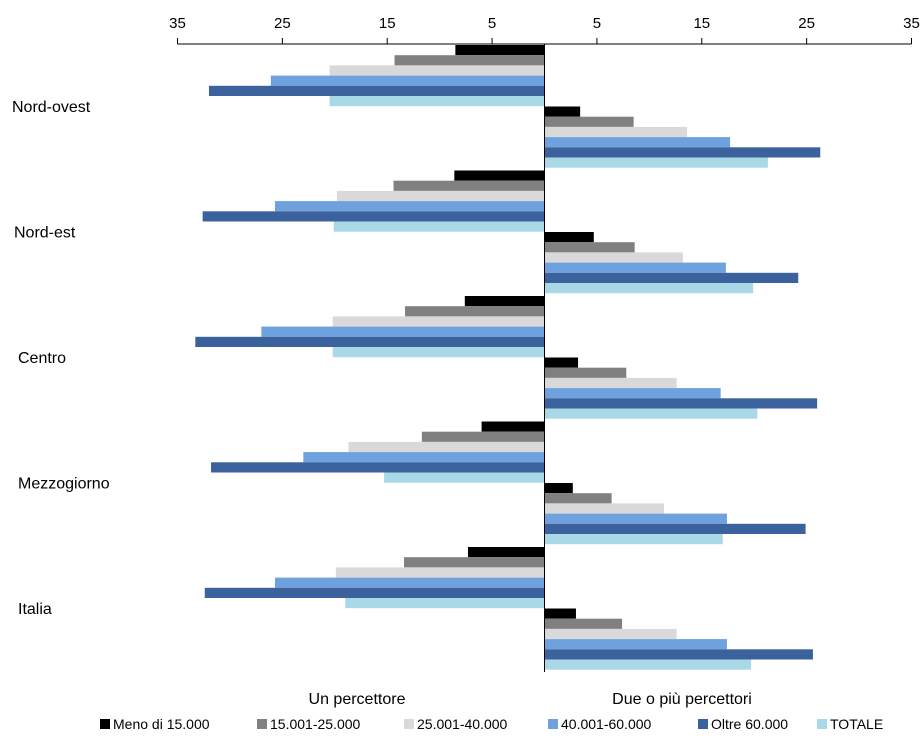 The width and height of the screenshot is (924, 736). Describe the element at coordinates (161, 724) in the screenshot. I see `legend-label: Meno di 15.000` at that location.